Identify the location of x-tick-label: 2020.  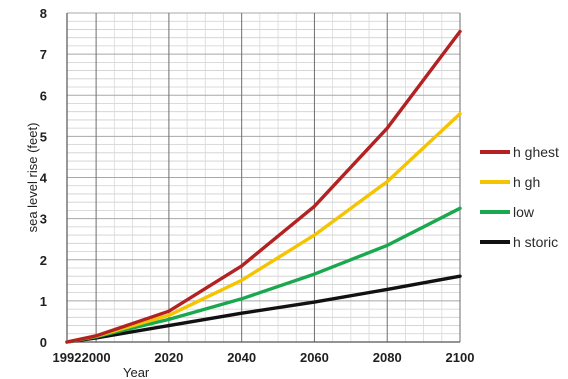
(168, 357).